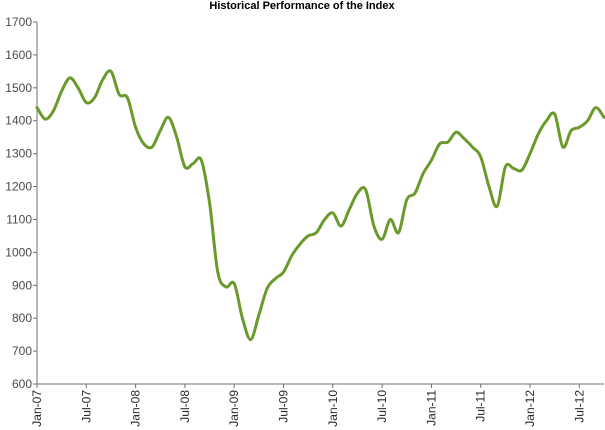  What do you see at coordinates (284, 406) in the screenshot?
I see `x-tick-label: Jul-09` at bounding box center [284, 406].